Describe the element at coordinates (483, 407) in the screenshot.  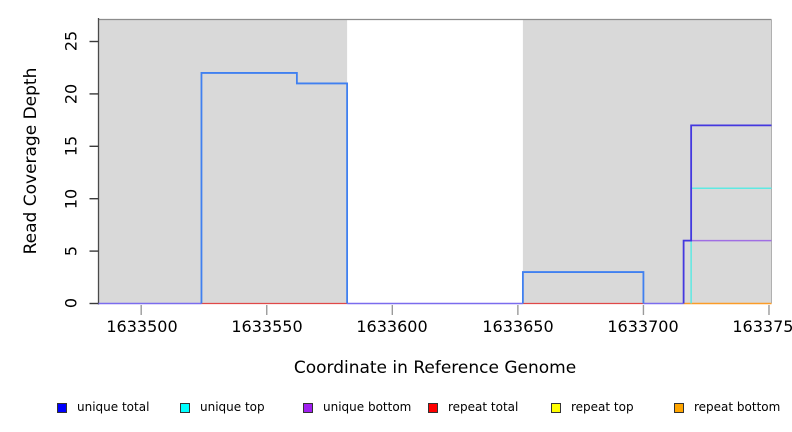
I see `legend-label: repeat total` at that location.